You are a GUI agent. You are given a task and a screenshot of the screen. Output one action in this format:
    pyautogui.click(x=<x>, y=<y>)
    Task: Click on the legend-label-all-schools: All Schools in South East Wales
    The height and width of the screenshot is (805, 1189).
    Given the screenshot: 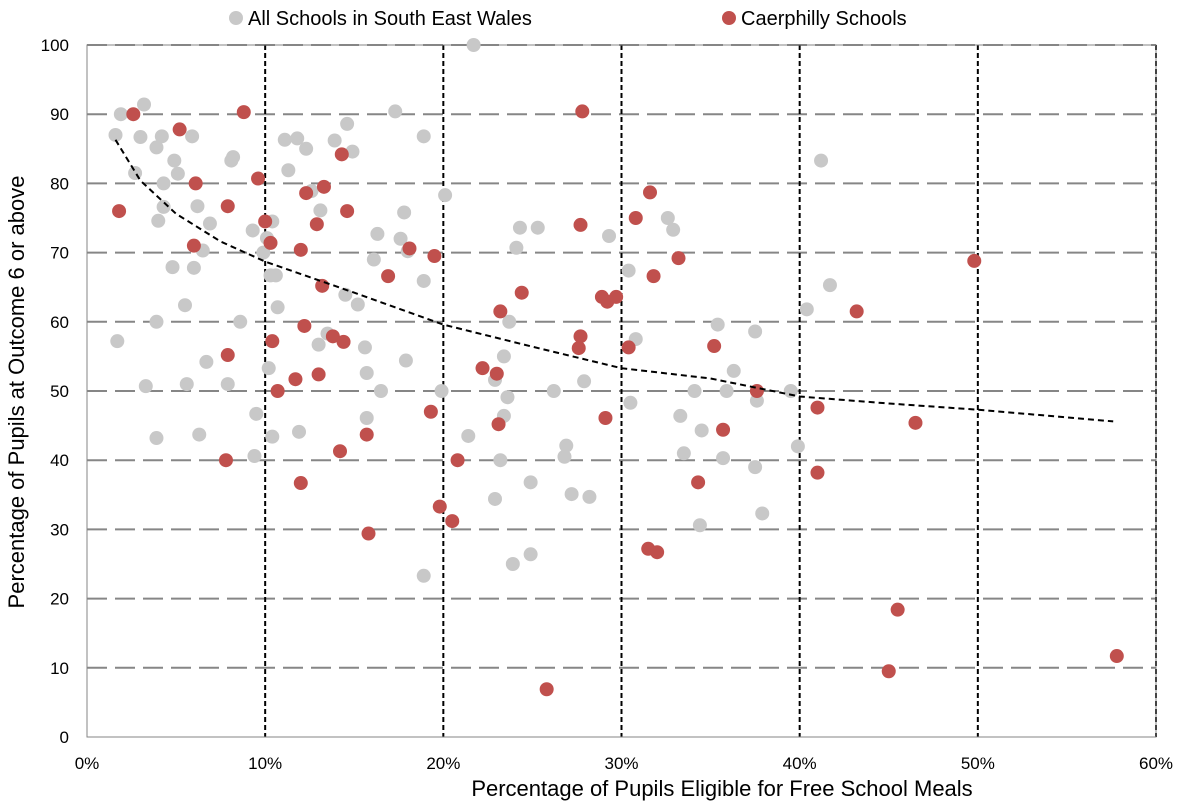 What is the action you would take?
    pyautogui.click(x=390, y=19)
    